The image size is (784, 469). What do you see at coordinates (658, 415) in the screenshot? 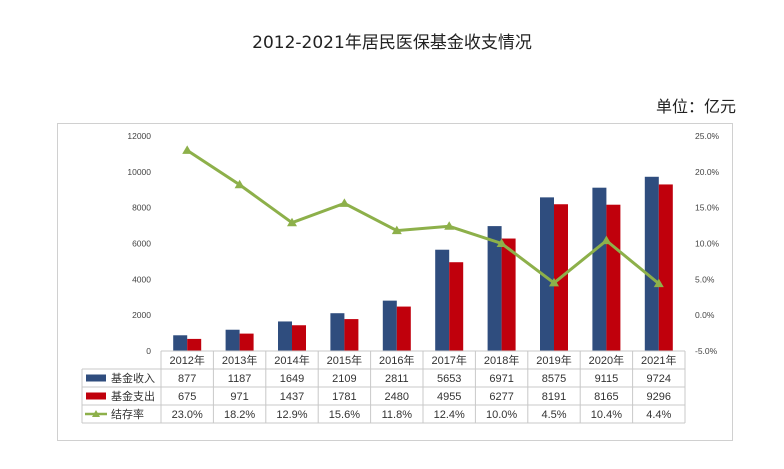
I see `data-label: 4.4%` at bounding box center [658, 415].